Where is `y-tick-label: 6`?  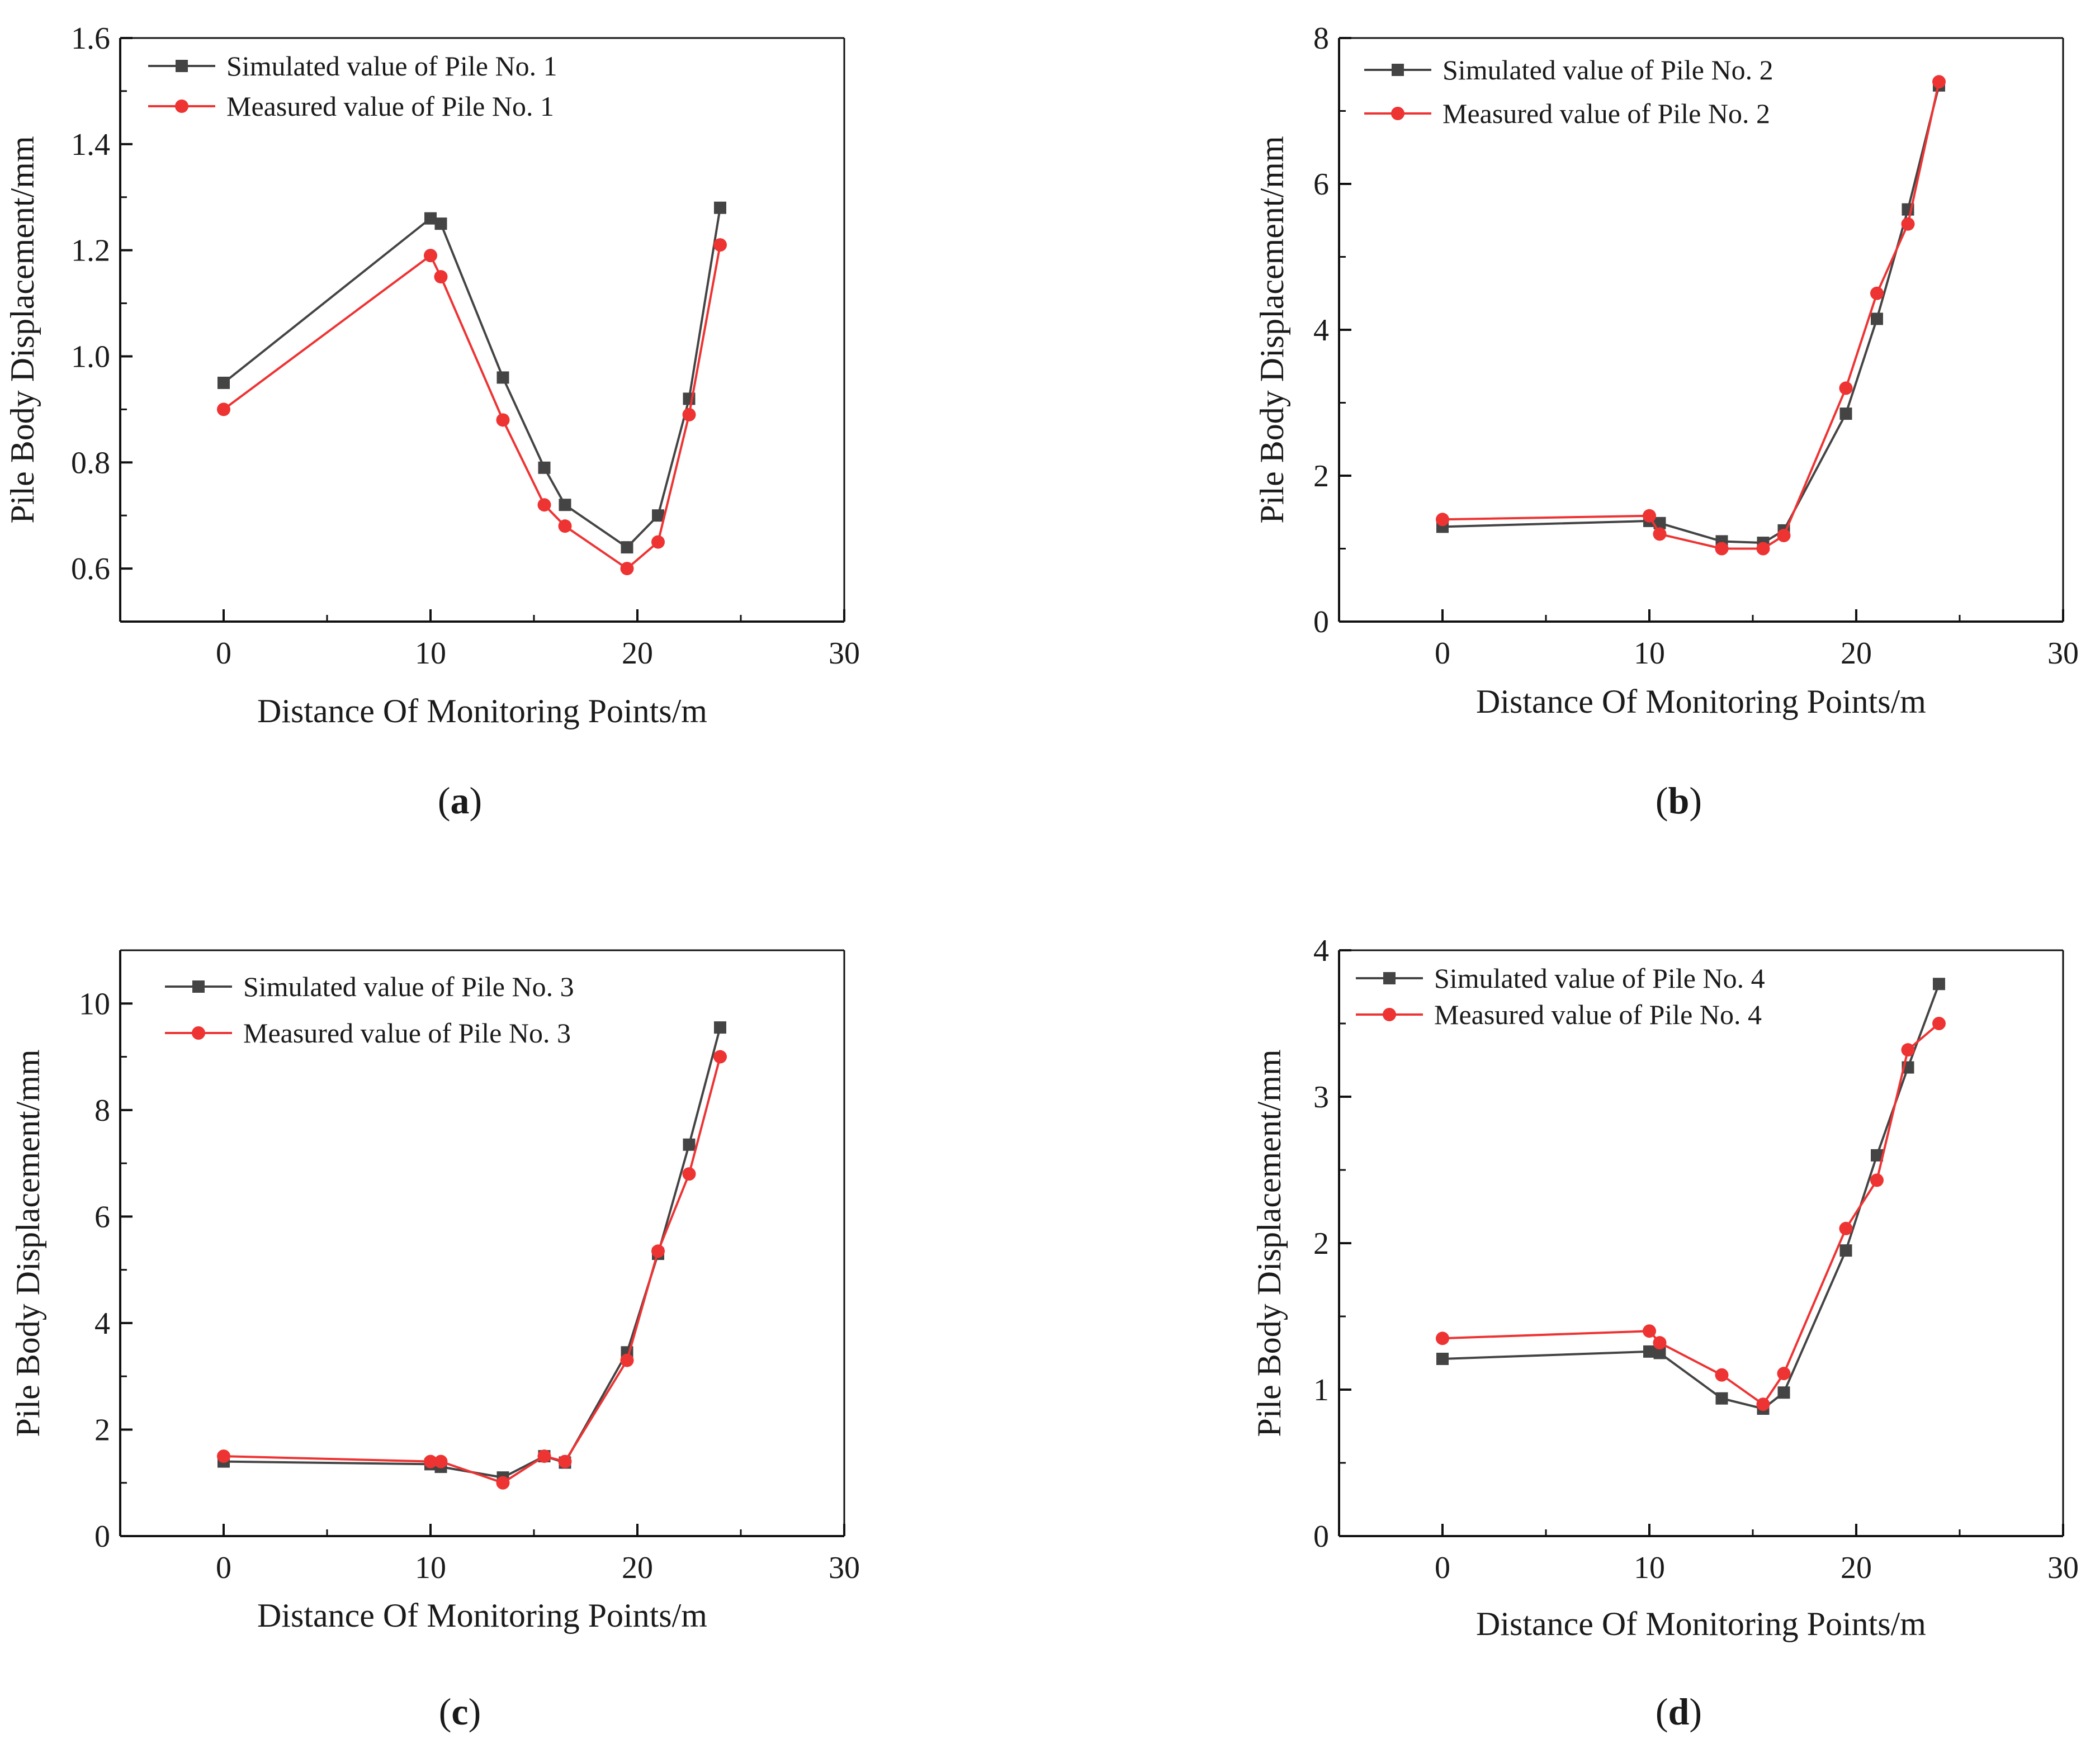
y-tick-label: 6 is located at coordinates (1321, 184).